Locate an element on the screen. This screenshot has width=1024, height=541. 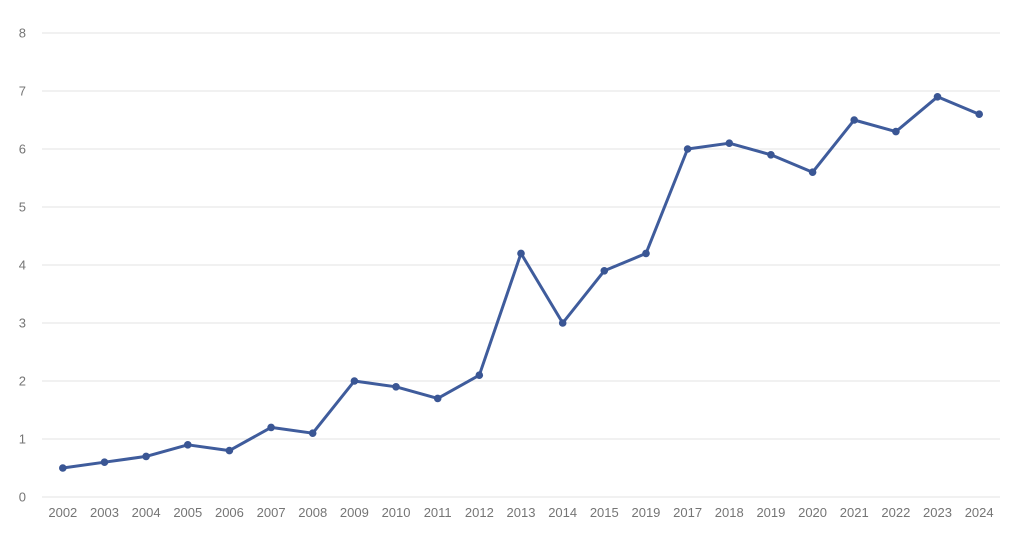
x-tick-label: 2007 is located at coordinates (271, 512).